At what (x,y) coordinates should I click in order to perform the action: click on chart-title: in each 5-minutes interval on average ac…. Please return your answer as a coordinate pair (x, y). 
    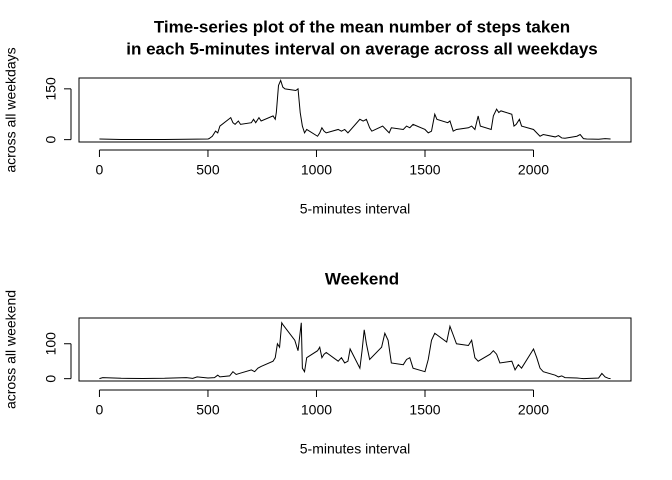
    Looking at the image, I should click on (362, 48).